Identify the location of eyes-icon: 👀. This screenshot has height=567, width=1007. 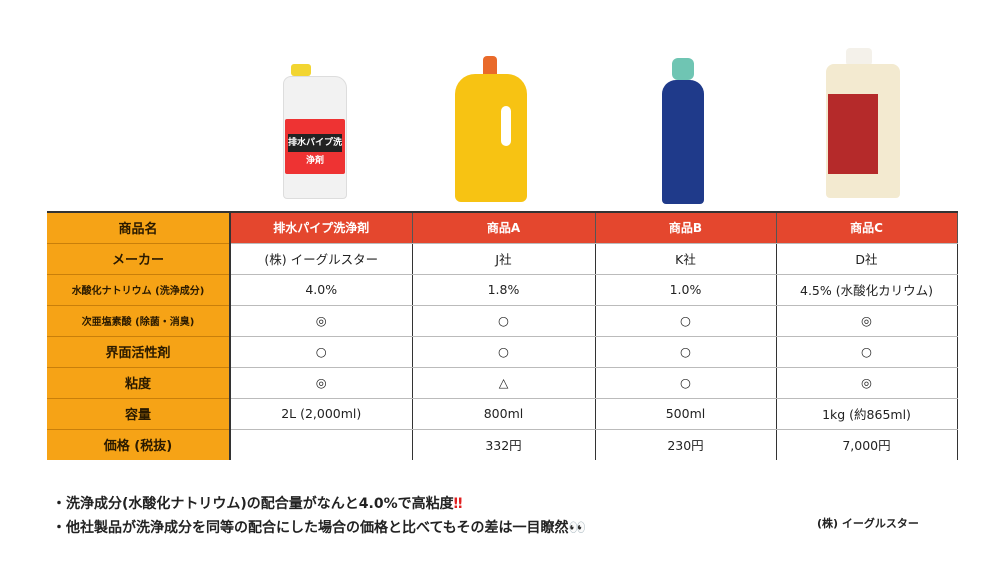
(577, 528).